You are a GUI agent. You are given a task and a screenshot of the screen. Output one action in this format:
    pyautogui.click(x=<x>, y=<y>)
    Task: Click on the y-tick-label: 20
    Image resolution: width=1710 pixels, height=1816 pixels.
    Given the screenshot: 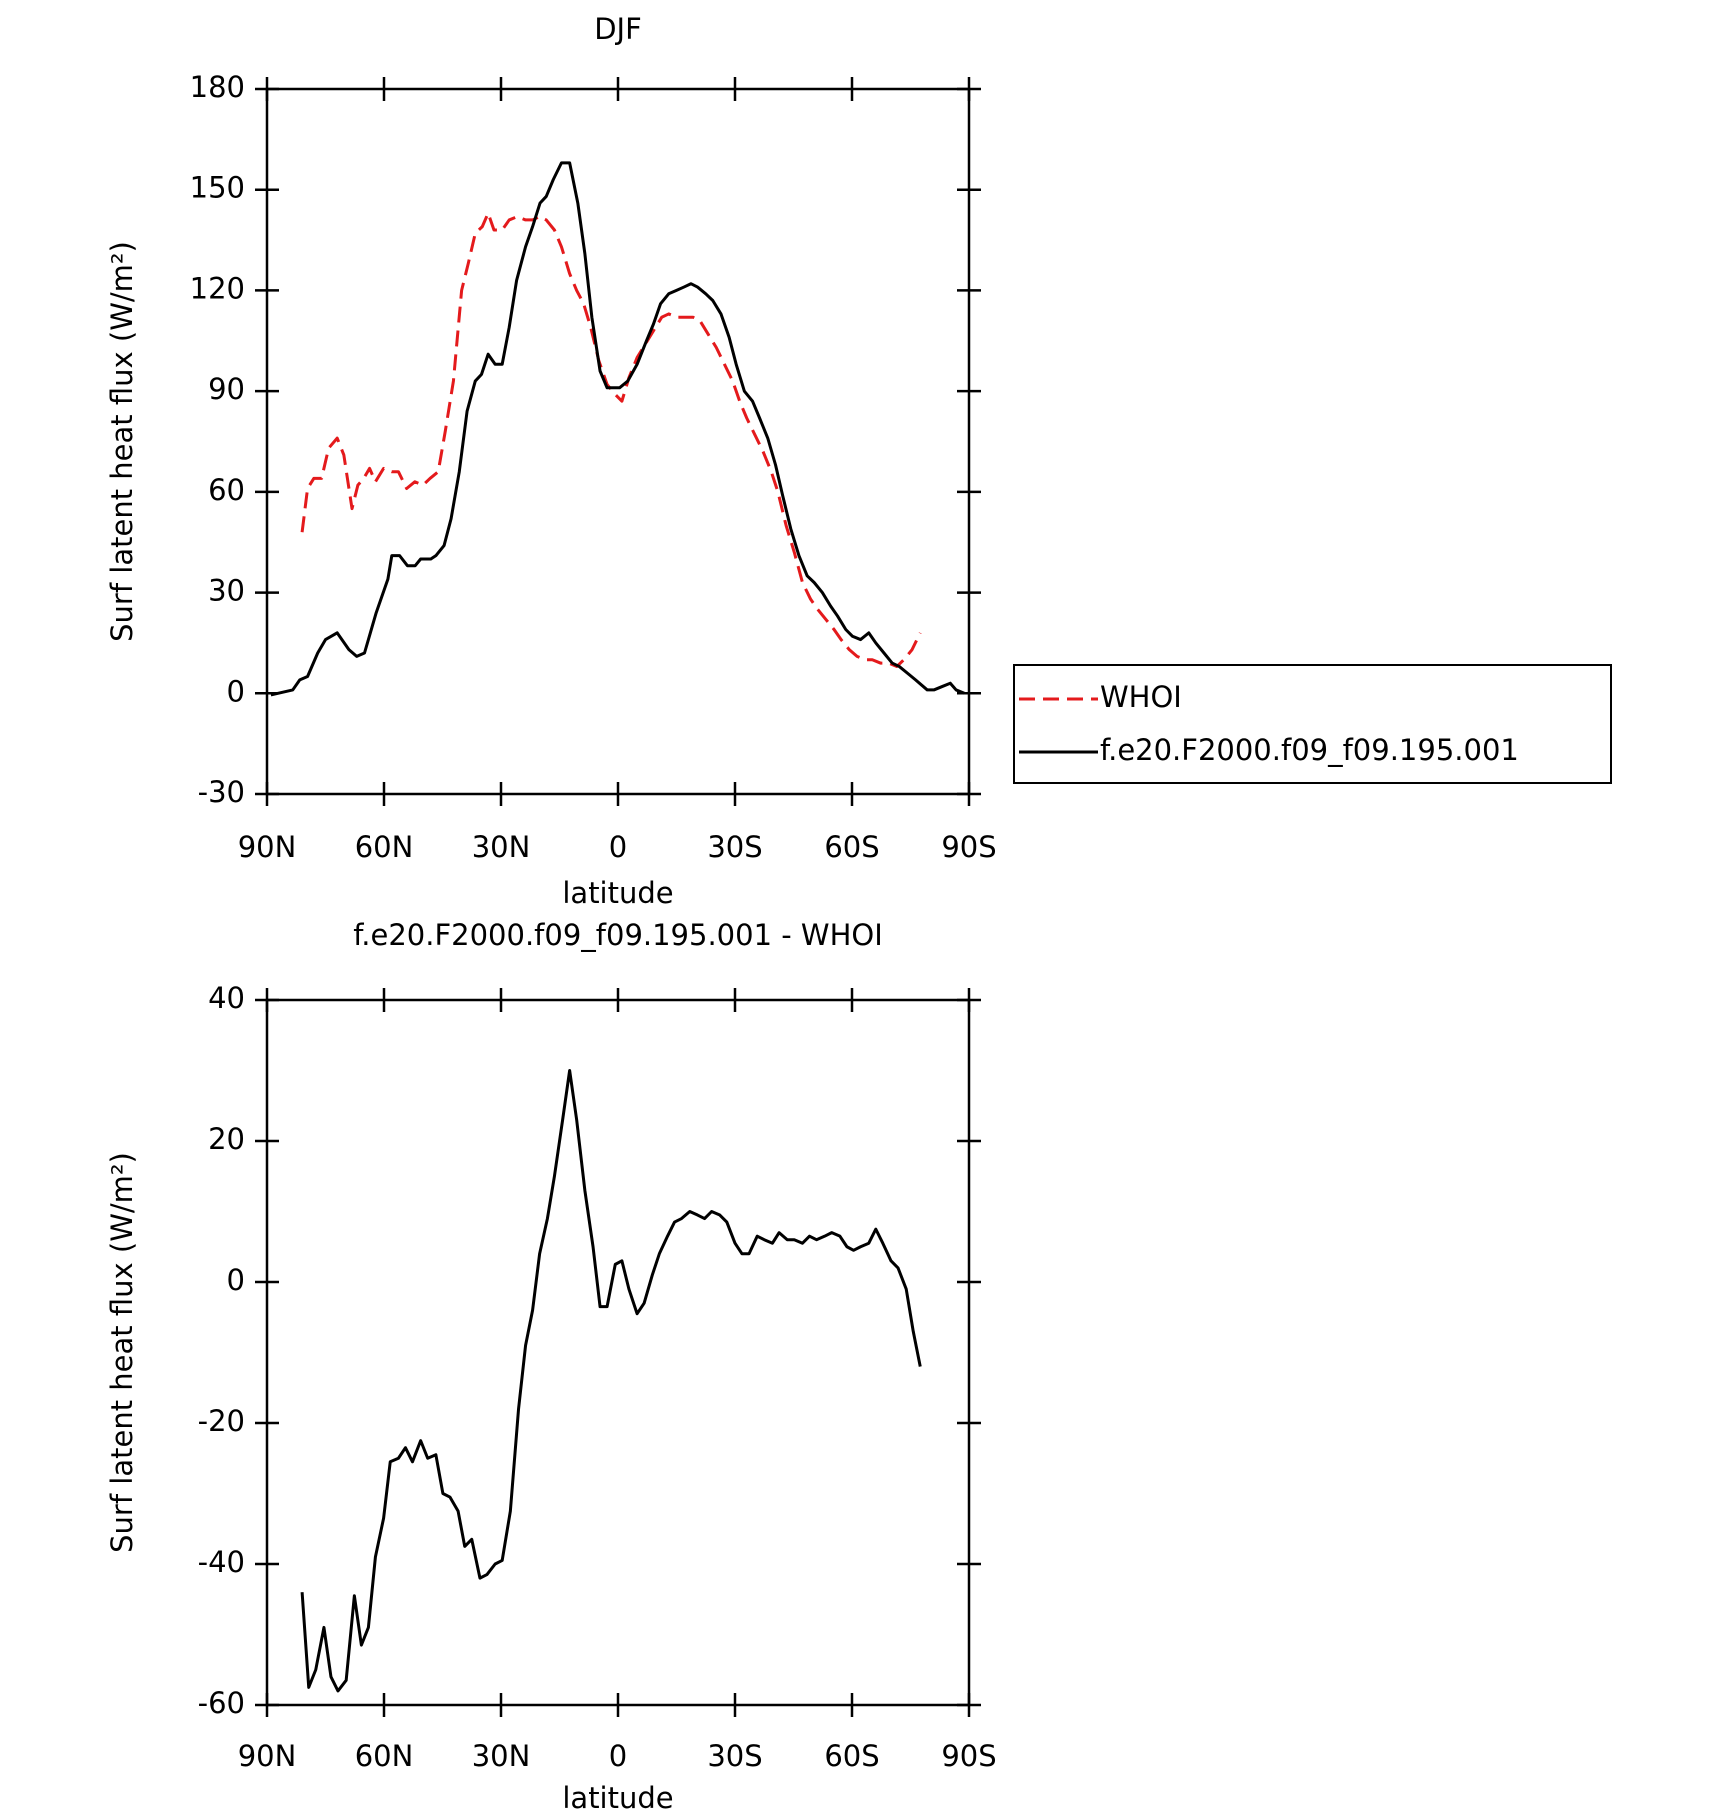 What is the action you would take?
    pyautogui.click(x=226, y=1139)
    